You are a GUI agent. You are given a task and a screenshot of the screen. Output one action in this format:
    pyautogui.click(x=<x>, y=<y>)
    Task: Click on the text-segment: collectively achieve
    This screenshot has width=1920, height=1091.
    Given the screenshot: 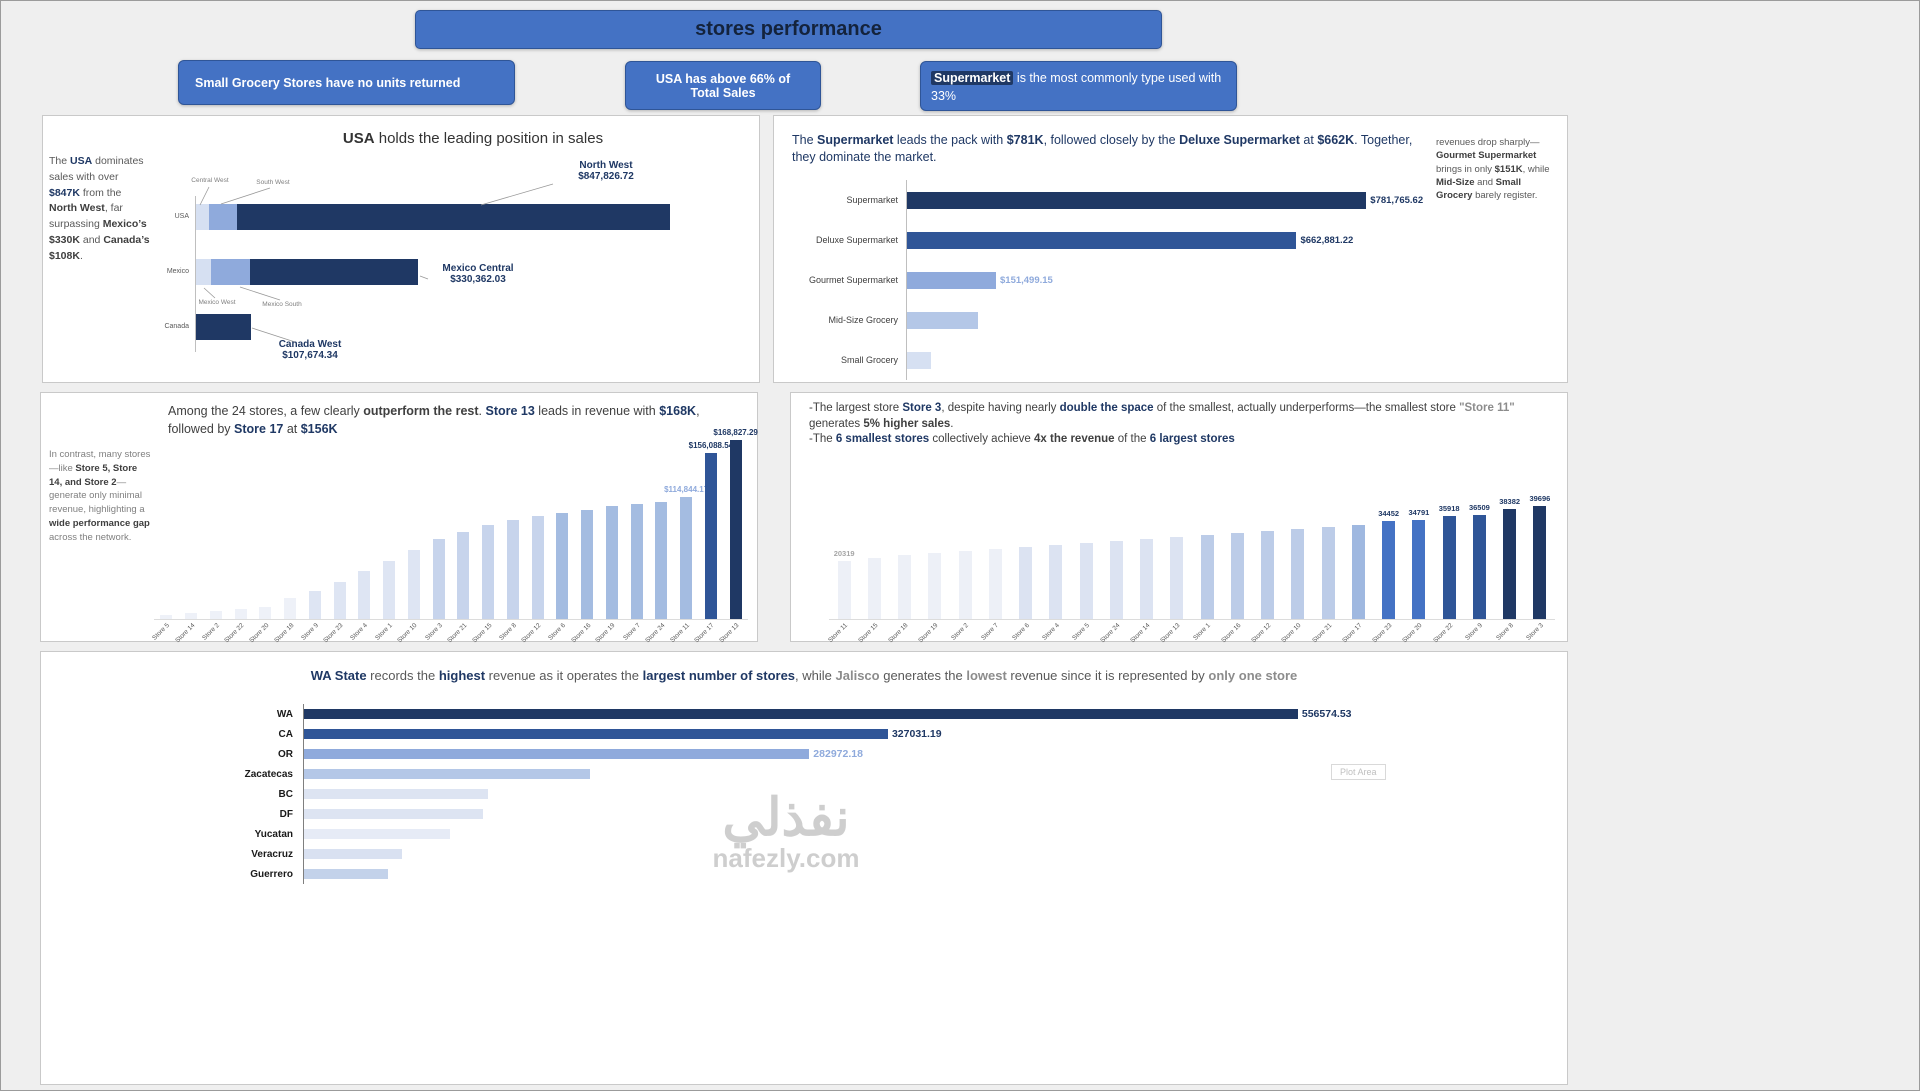 What is the action you would take?
    pyautogui.click(x=982, y=439)
    